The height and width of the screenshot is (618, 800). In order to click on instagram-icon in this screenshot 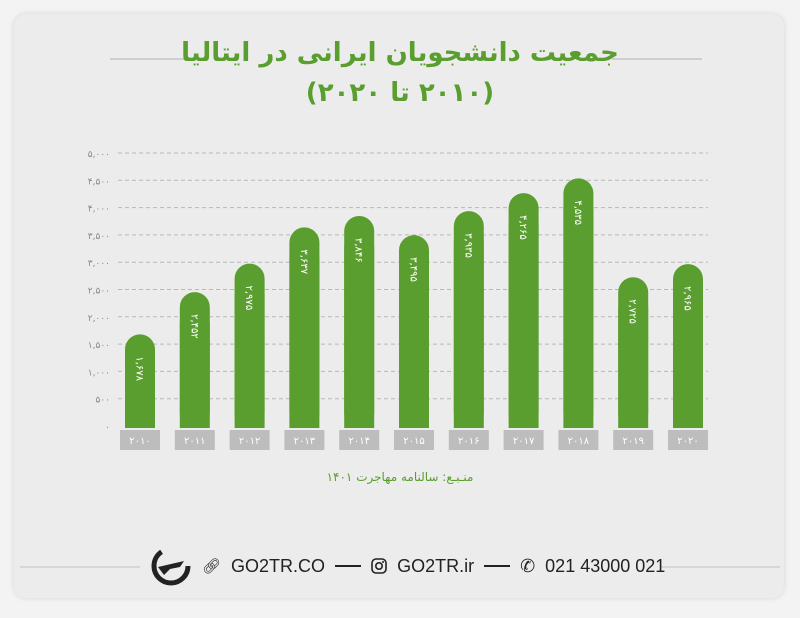, I will do `click(379, 566)`.